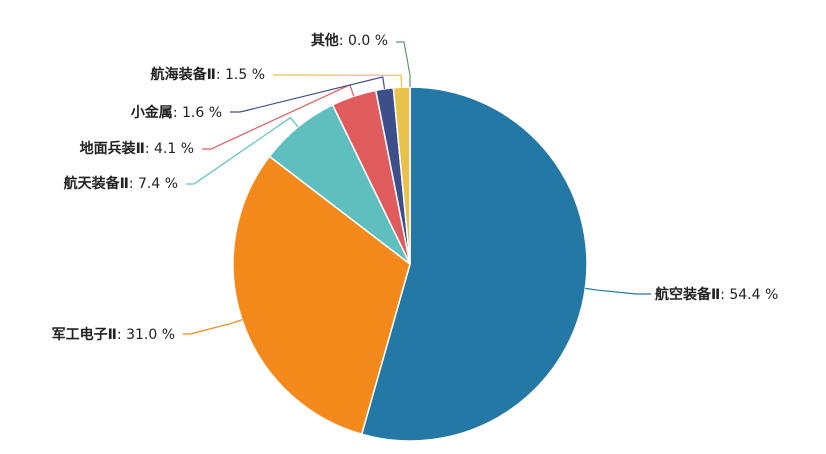 This screenshot has height=454, width=826. I want to click on slice-label-value: : 1.6 %, so click(197, 113).